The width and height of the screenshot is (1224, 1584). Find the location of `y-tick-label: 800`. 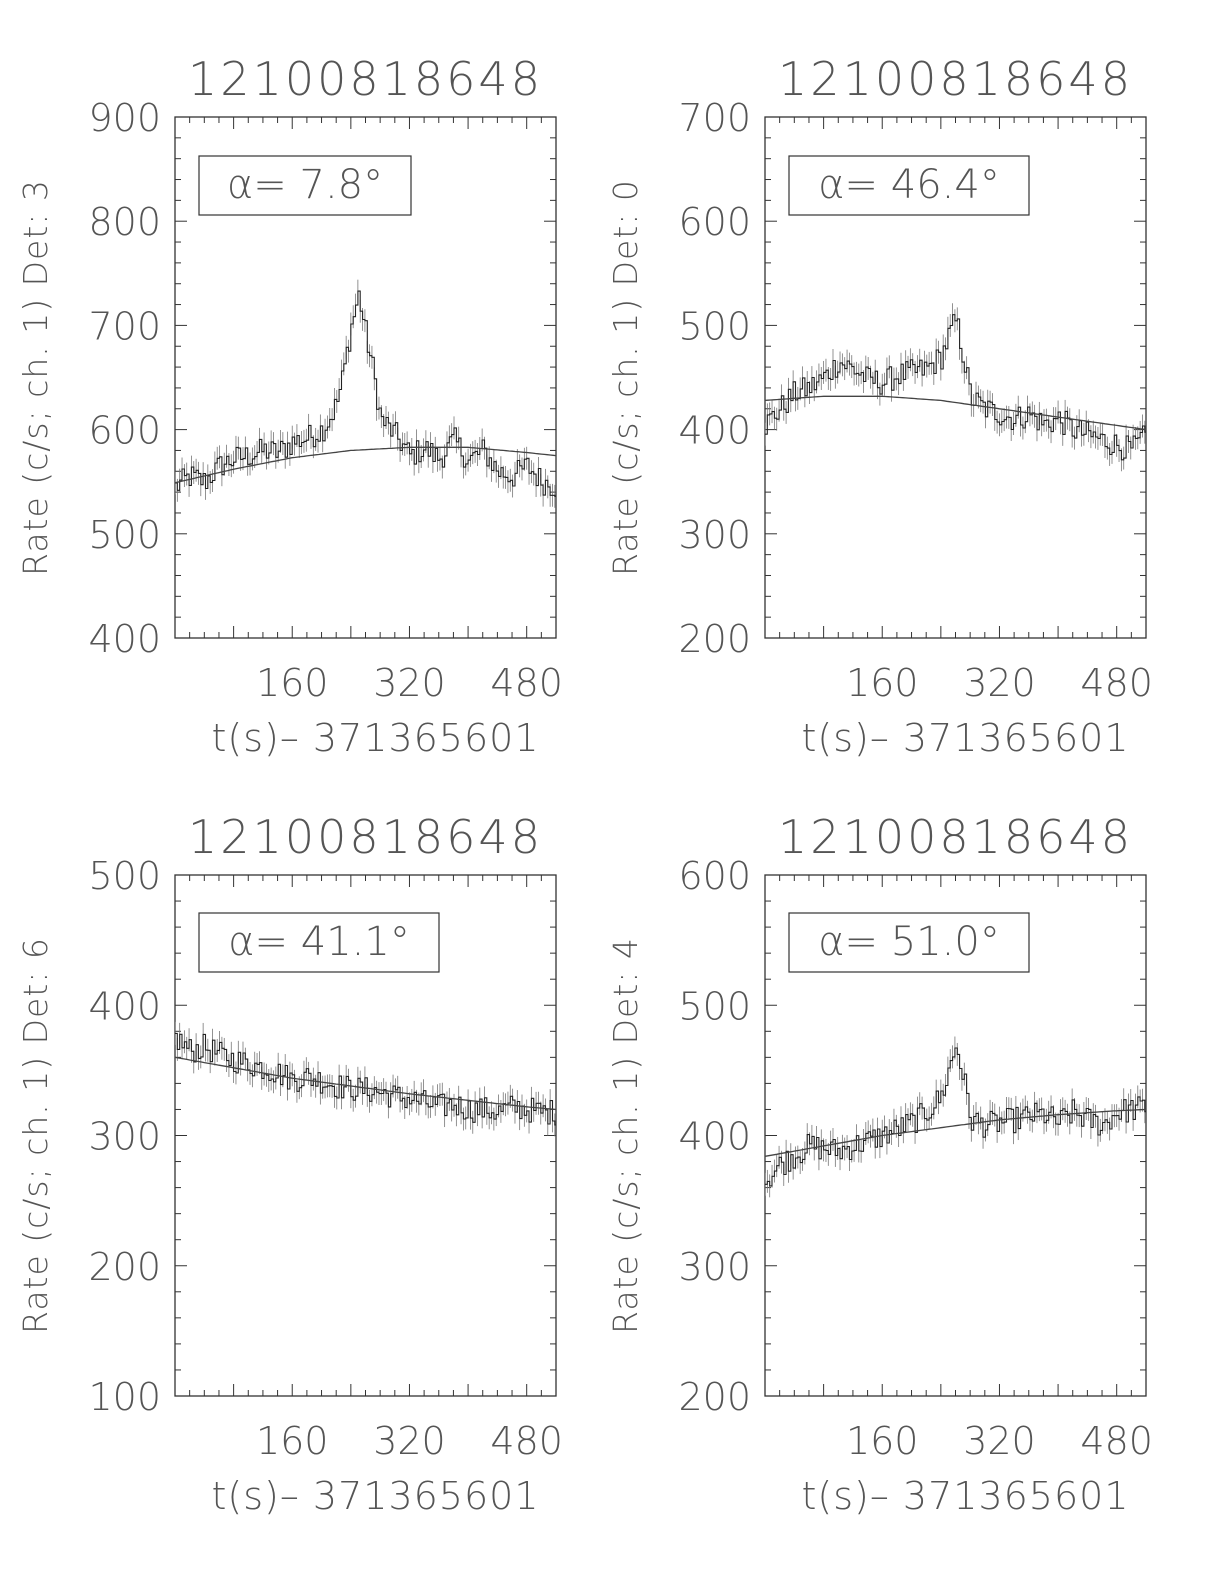

y-tick-label: 800 is located at coordinates (124, 222).